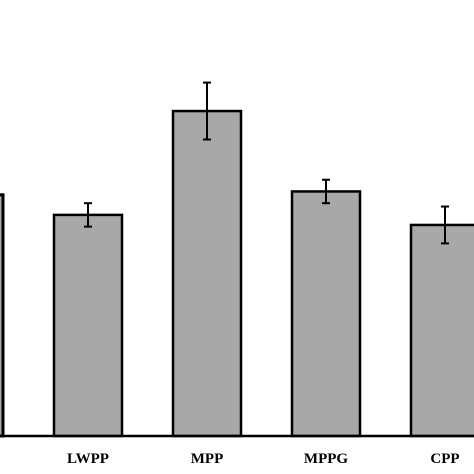  Describe the element at coordinates (326, 459) in the screenshot. I see `tick-label-mppg: MPPG` at that location.